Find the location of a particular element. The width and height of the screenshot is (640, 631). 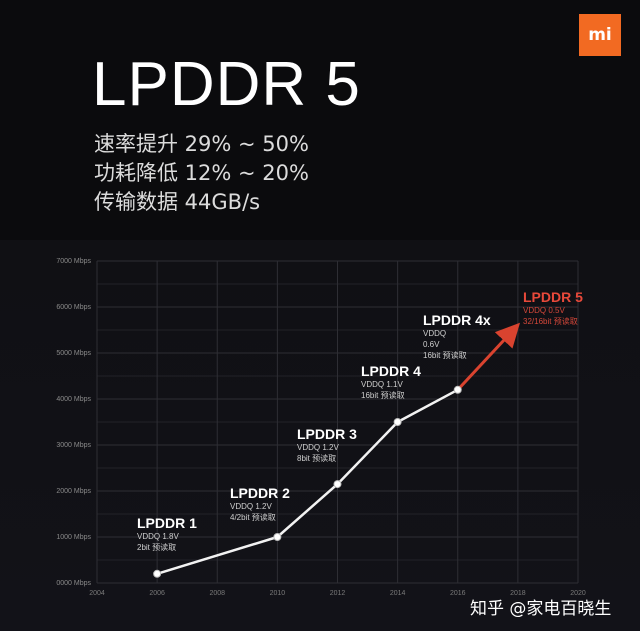

lpddr5-projection-arrow is located at coordinates (488, 356).